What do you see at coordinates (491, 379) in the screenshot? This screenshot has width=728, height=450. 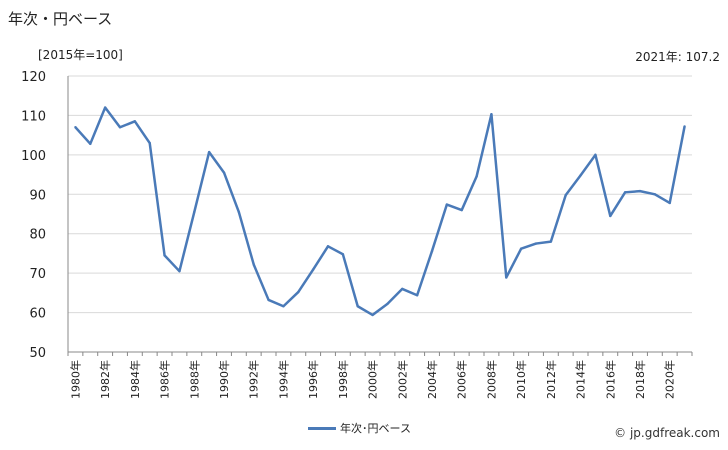 I see `x-tick-label: 2008年` at bounding box center [491, 379].